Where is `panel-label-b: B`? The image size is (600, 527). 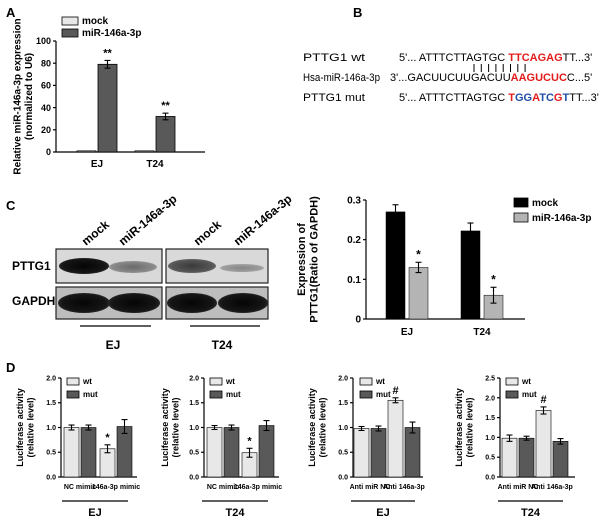 panel-label-b: B is located at coordinates (357, 12).